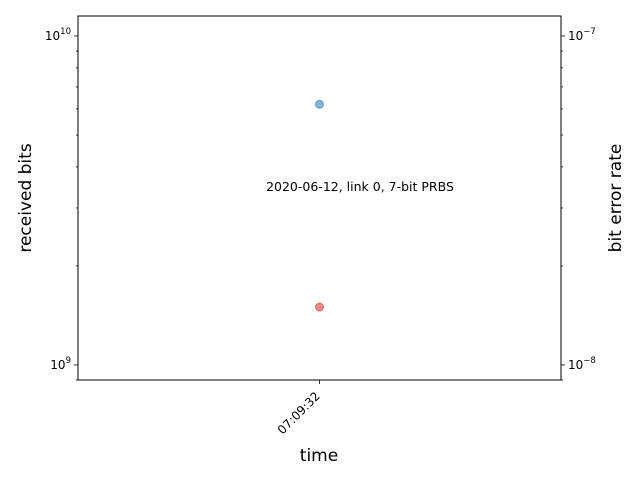 The image size is (640, 480). What do you see at coordinates (319, 307) in the screenshot?
I see `right-series-point` at bounding box center [319, 307].